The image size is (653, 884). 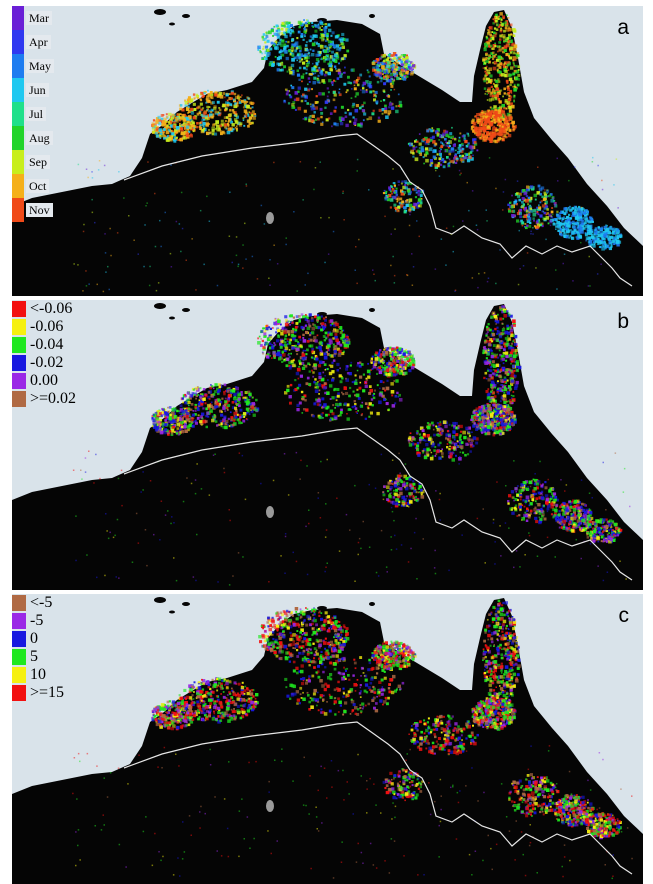 I want to click on legend-entry: Oct, so click(x=33, y=186).